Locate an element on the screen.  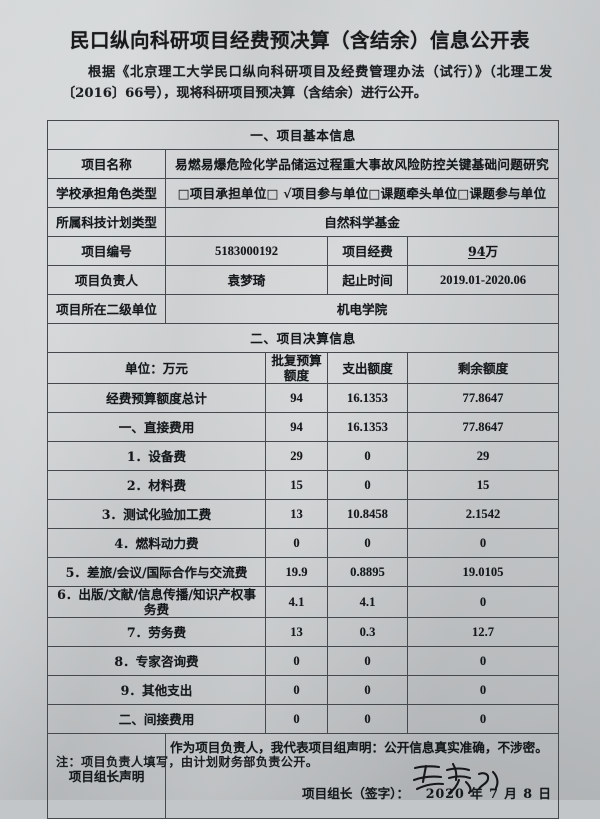
budget-approved: 15 is located at coordinates (296, 485).